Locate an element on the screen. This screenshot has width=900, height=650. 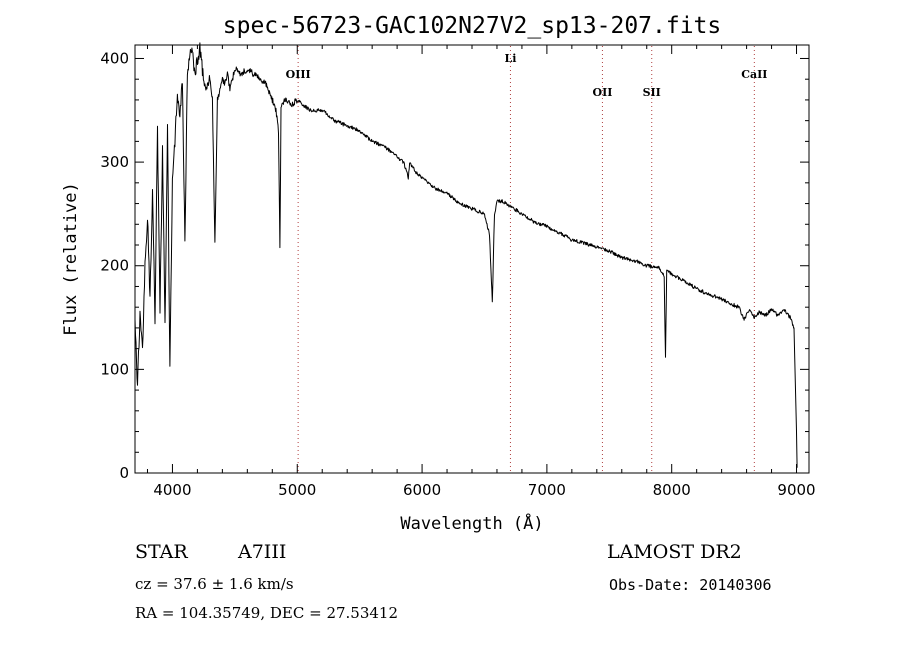
x-axis-label: Wavelength (Å) is located at coordinates (471, 523).